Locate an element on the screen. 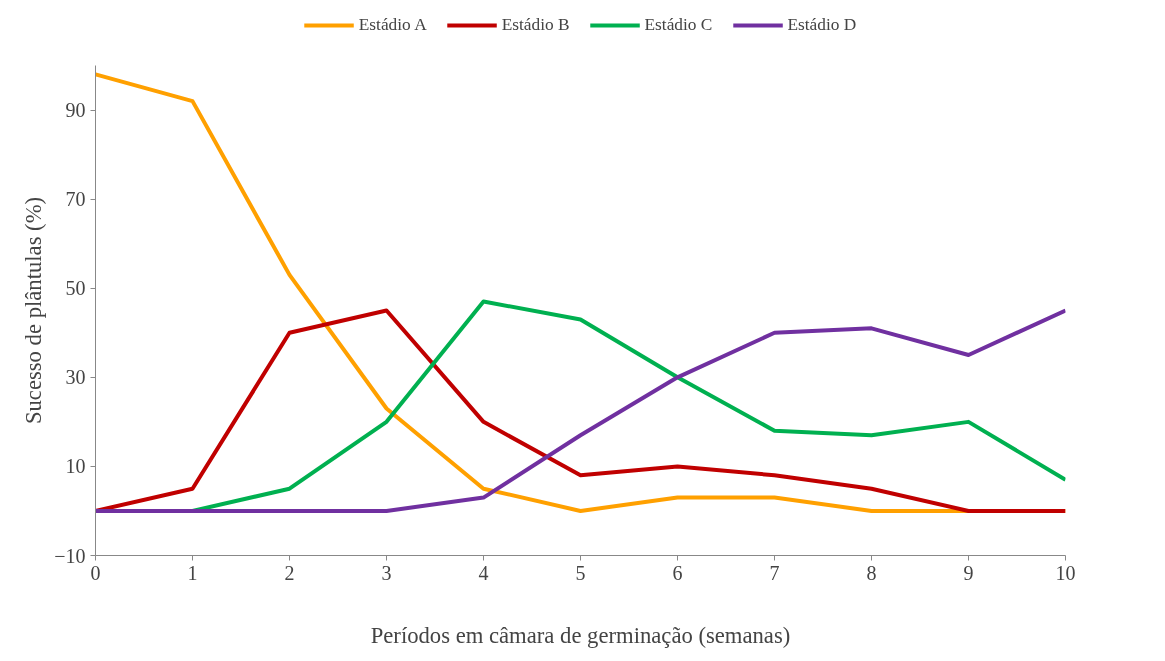 The height and width of the screenshot is (661, 1165). x-tick-label: 0 is located at coordinates (95, 572).